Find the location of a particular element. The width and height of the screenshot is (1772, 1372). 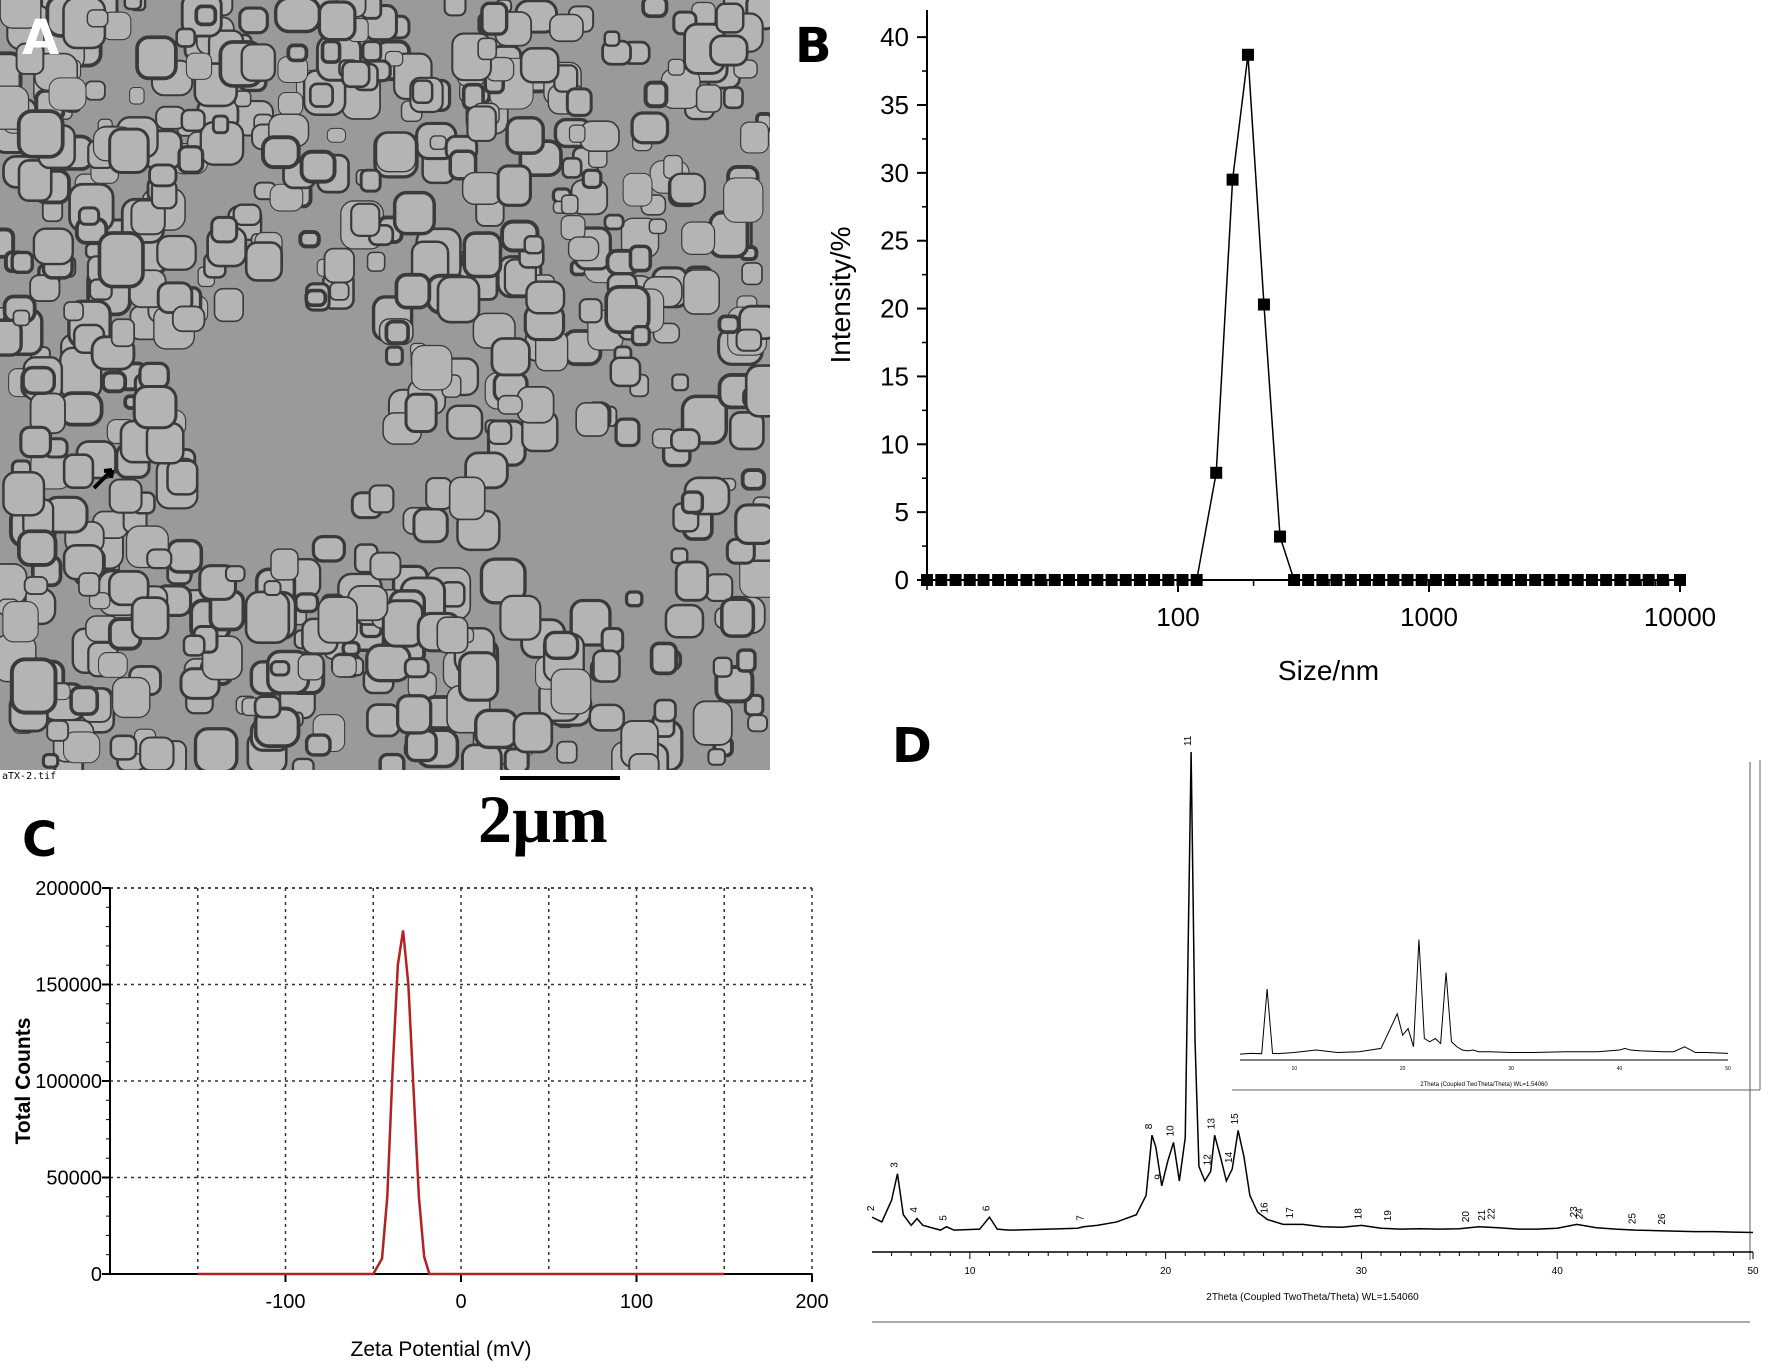

peak-label: 22 is located at coordinates (1492, 1214).